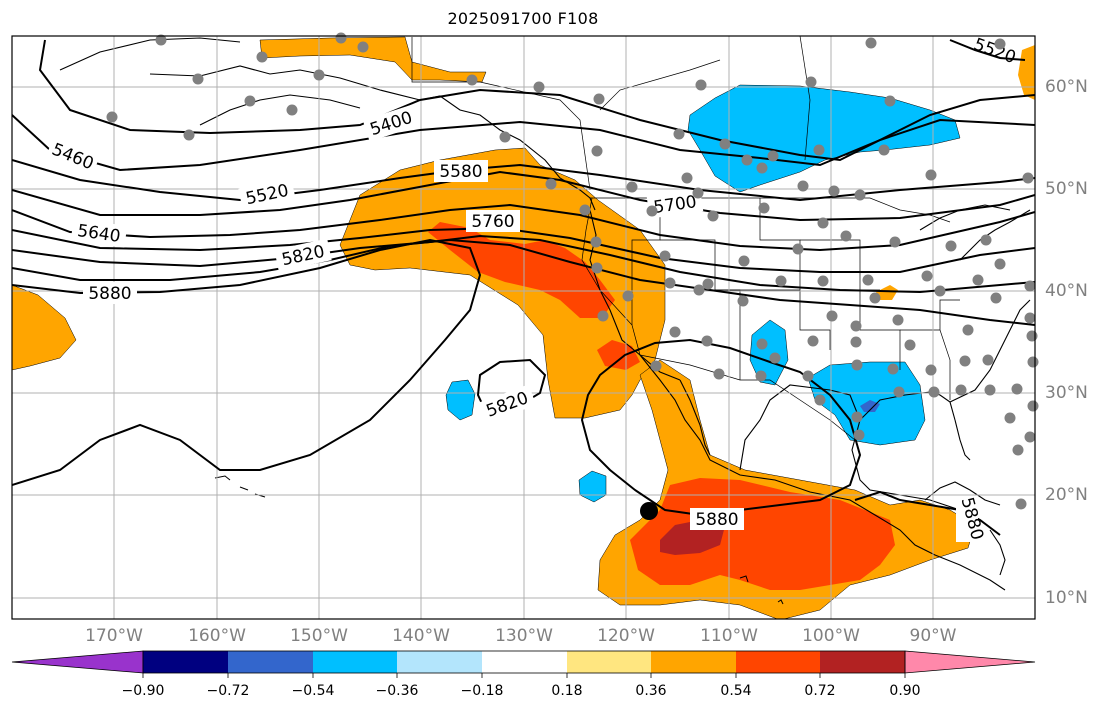 The height and width of the screenshot is (712, 1105). Describe the element at coordinates (626, 636) in the screenshot. I see `lon-label-120w: 120°W` at that location.